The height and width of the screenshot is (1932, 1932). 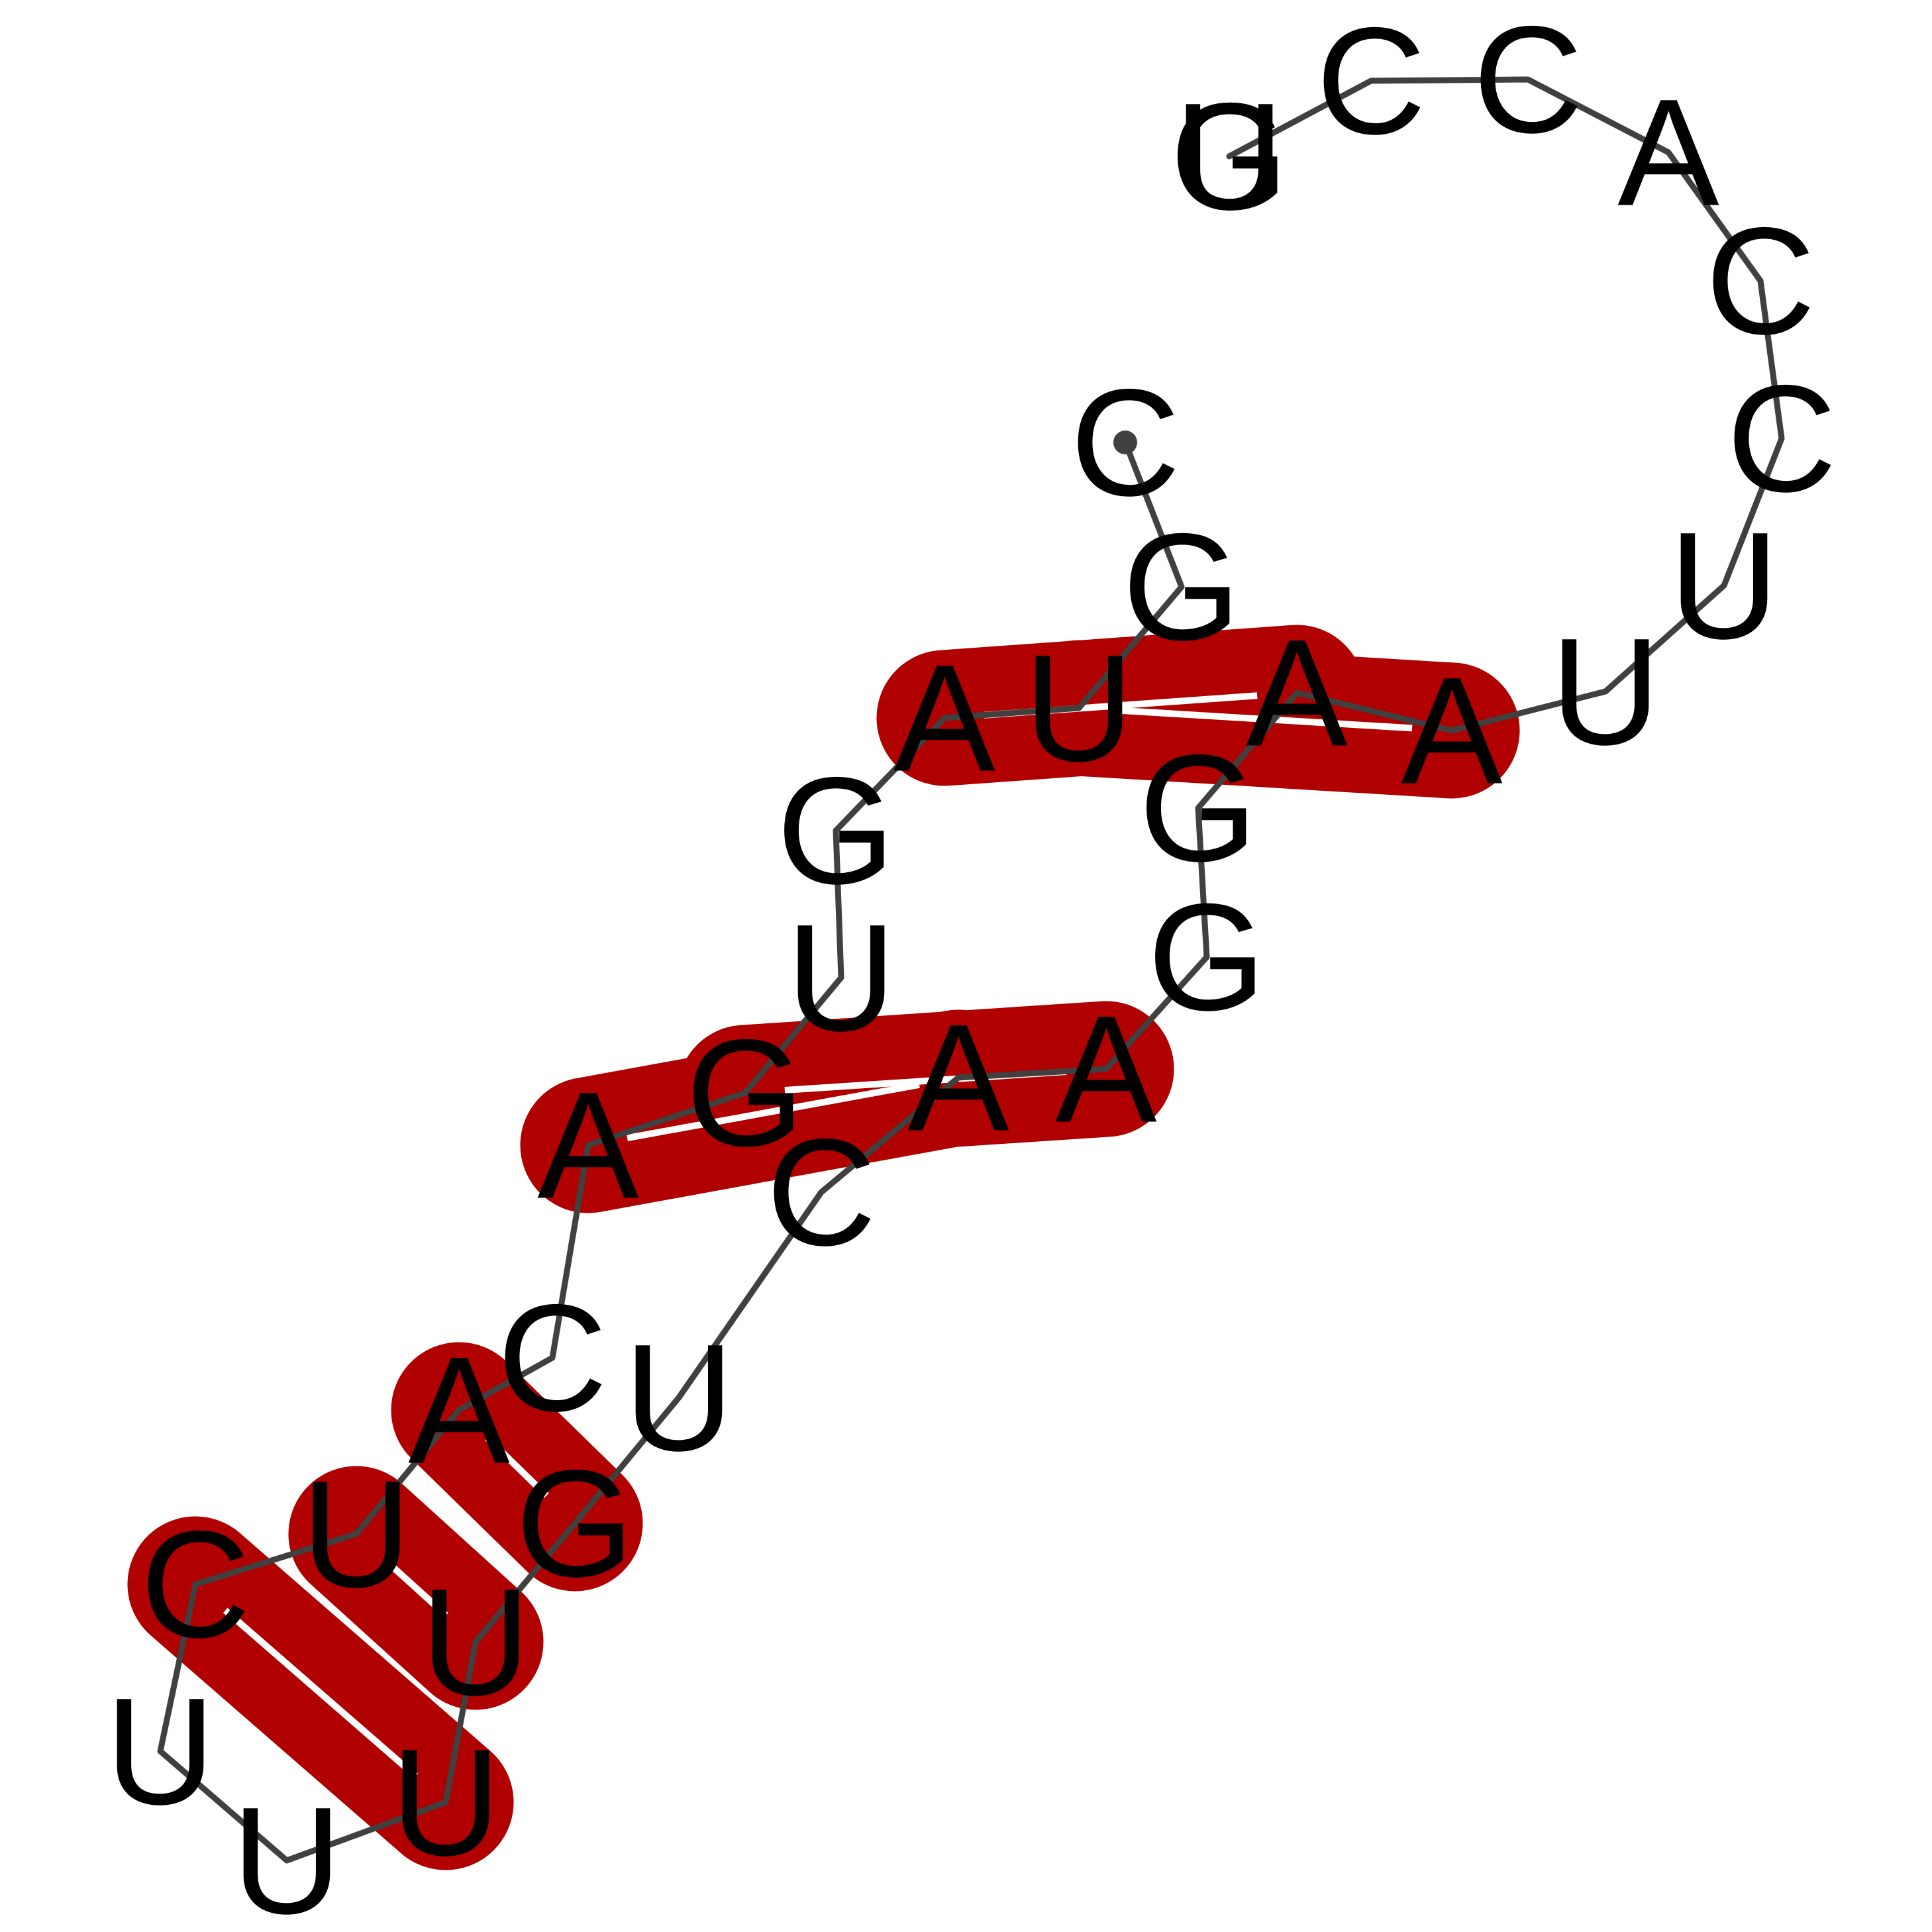 I want to click on nucleotide-22: G, so click(x=1207, y=957).